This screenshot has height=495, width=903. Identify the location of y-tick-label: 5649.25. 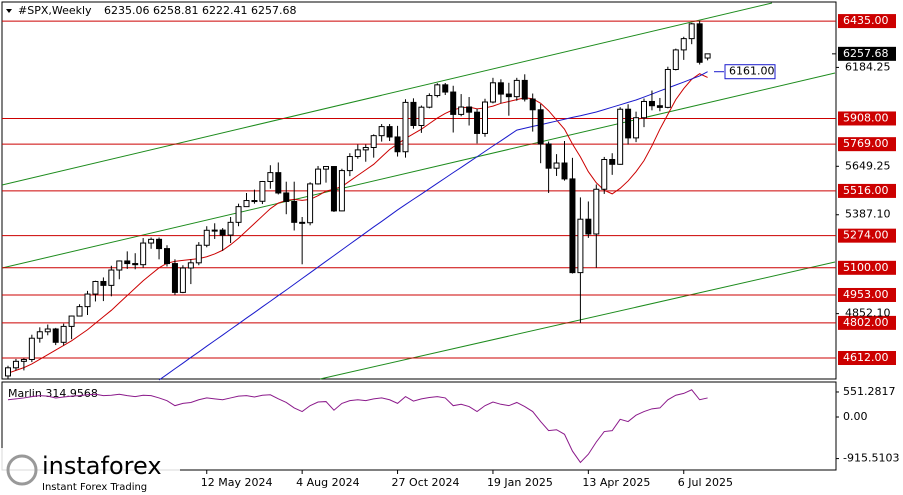
(868, 165).